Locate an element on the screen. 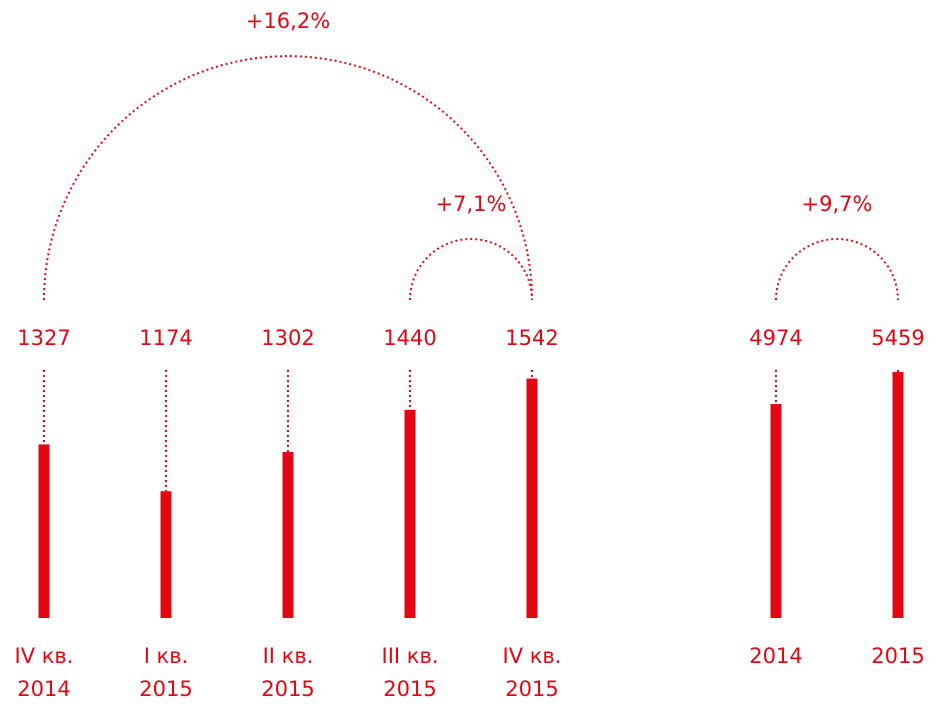 The height and width of the screenshot is (724, 944). value-label: 1440 is located at coordinates (409, 338).